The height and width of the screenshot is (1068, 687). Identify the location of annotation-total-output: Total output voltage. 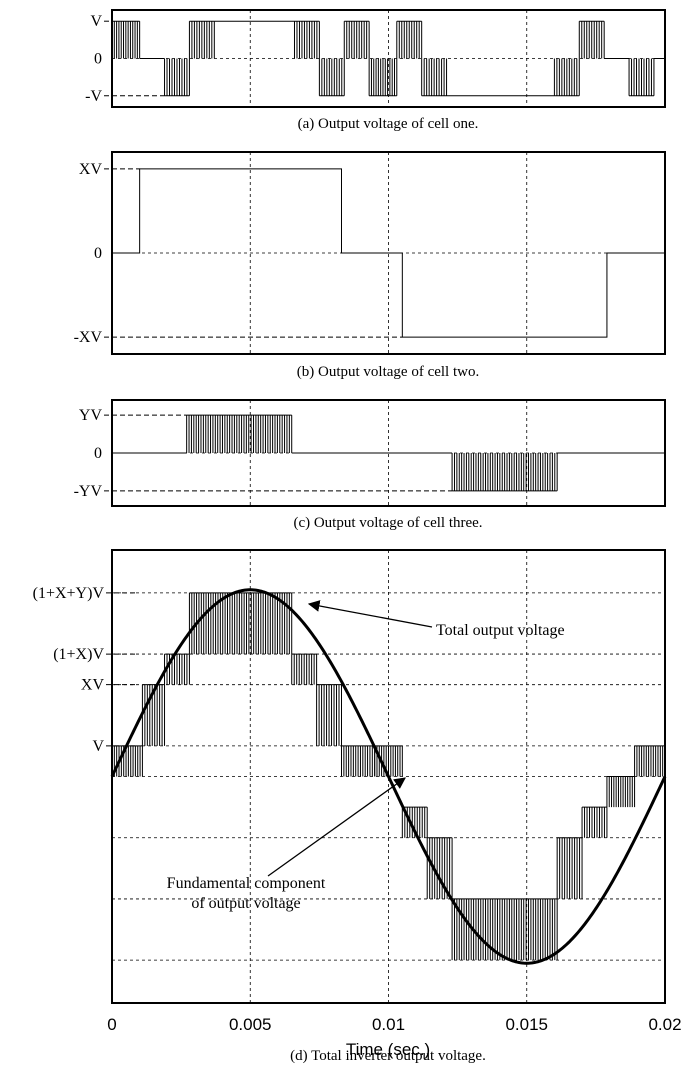
(500, 630).